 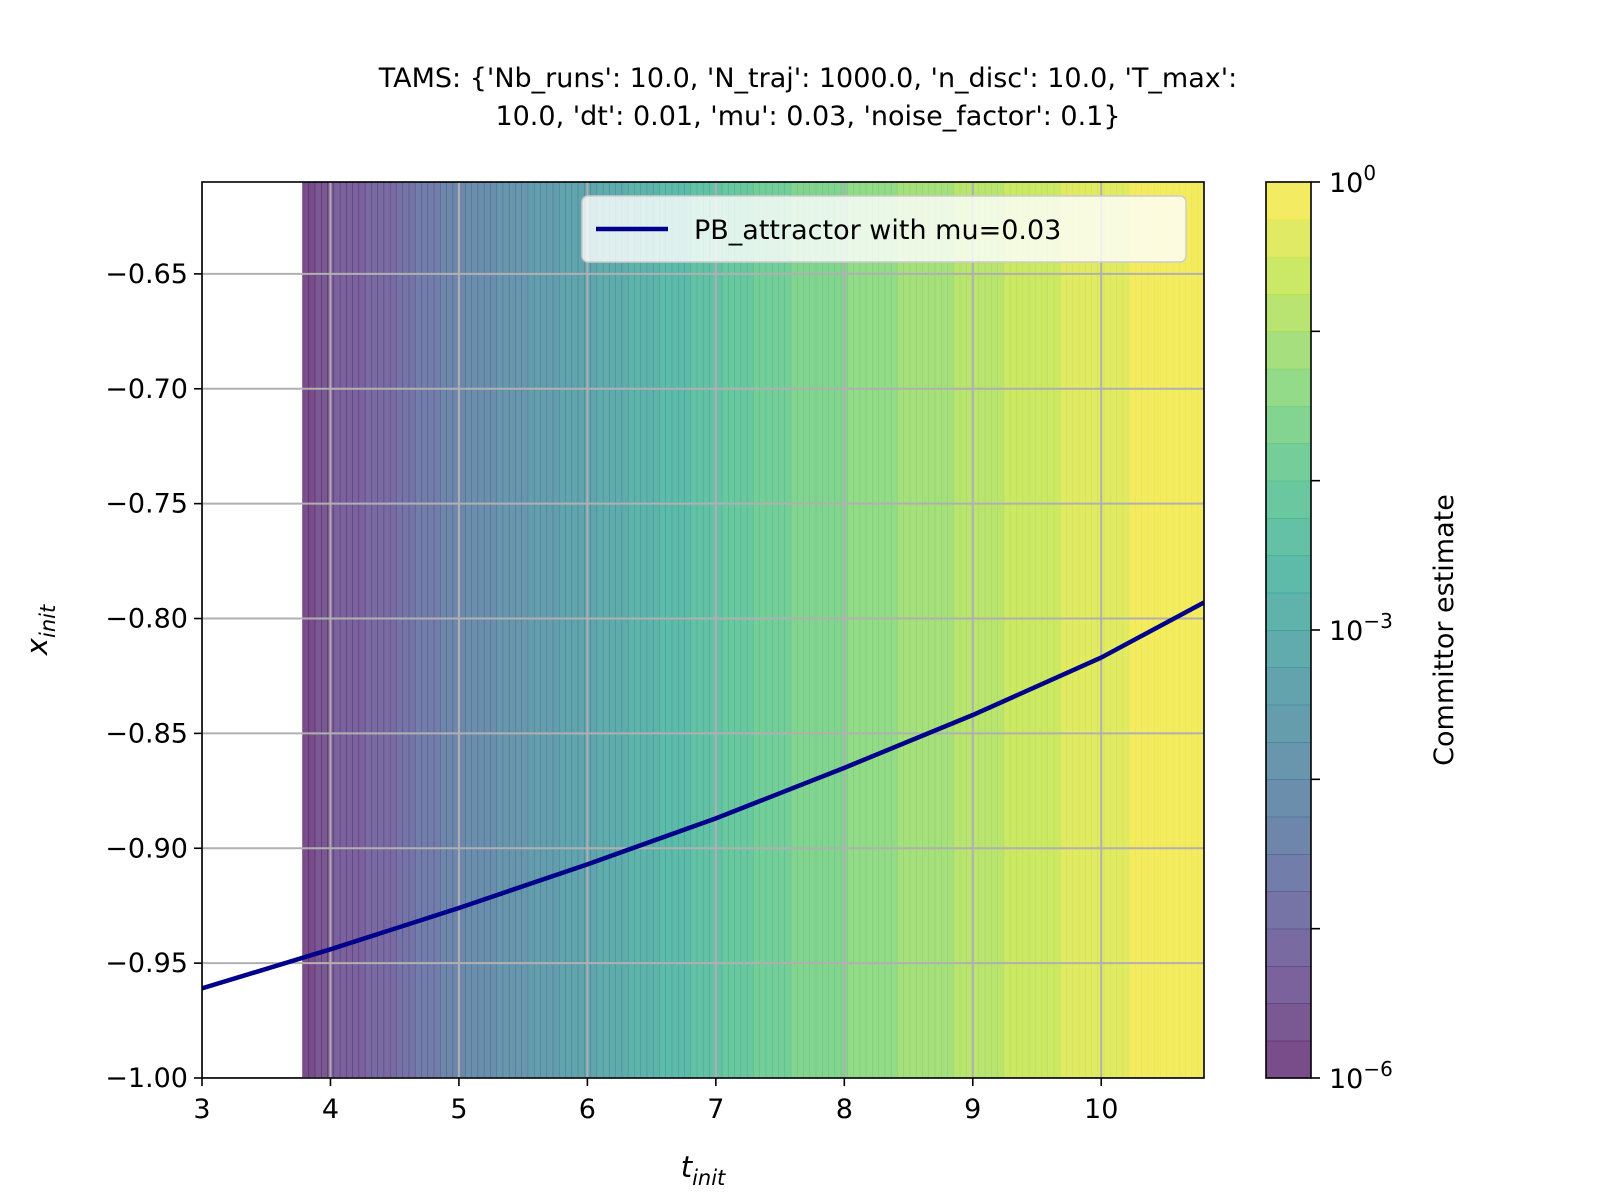 I want to click on x-tick-label: 5, so click(x=458, y=1109).